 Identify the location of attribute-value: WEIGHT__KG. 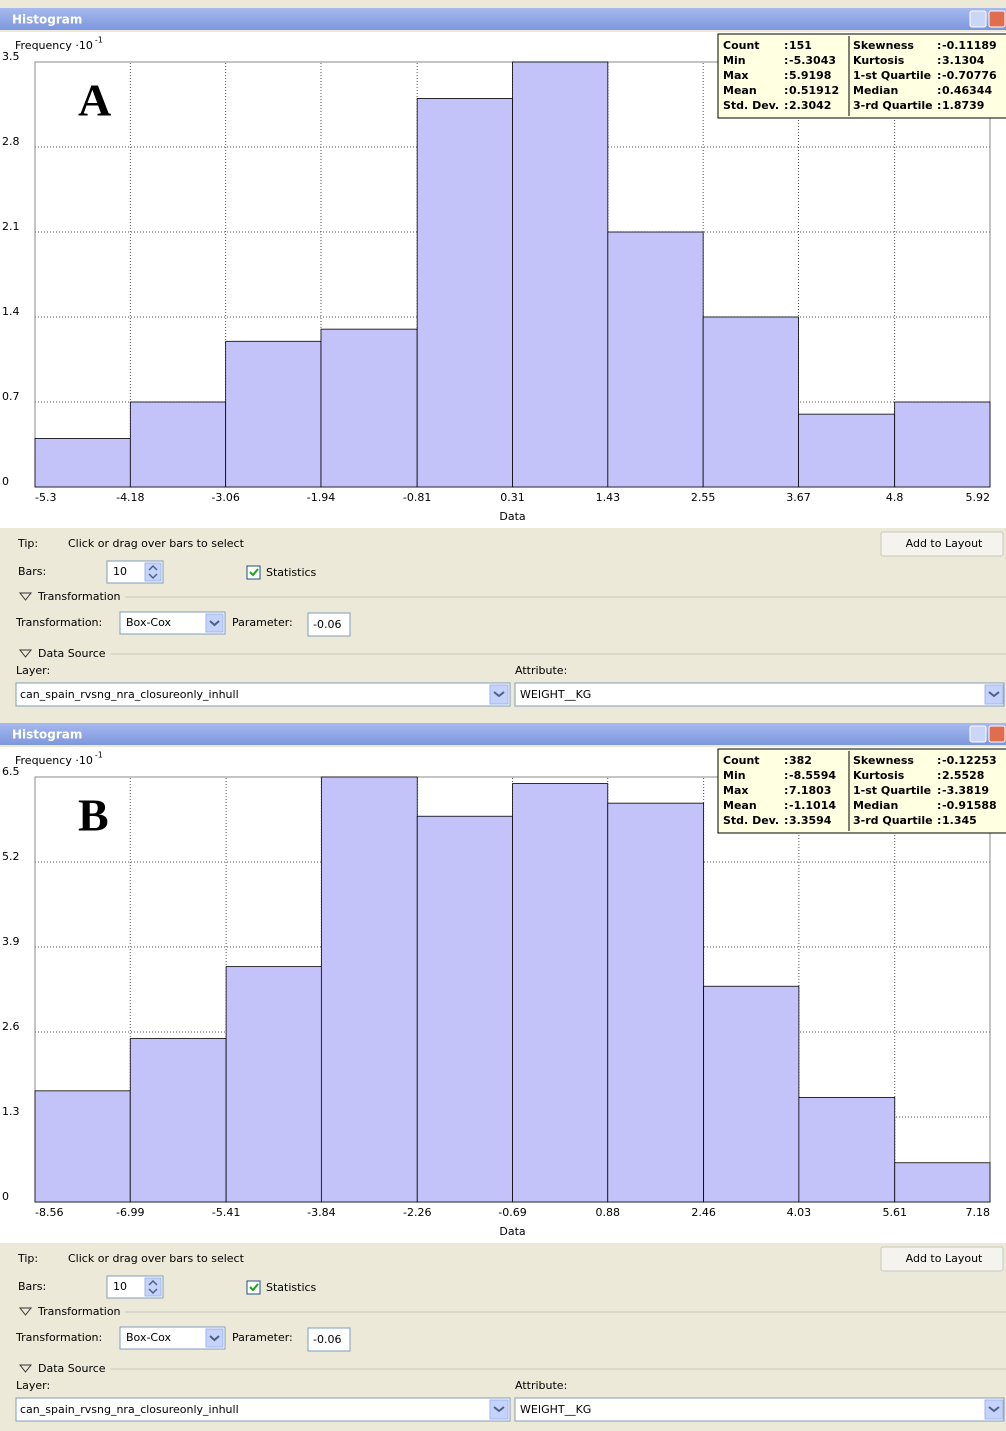
(555, 1409).